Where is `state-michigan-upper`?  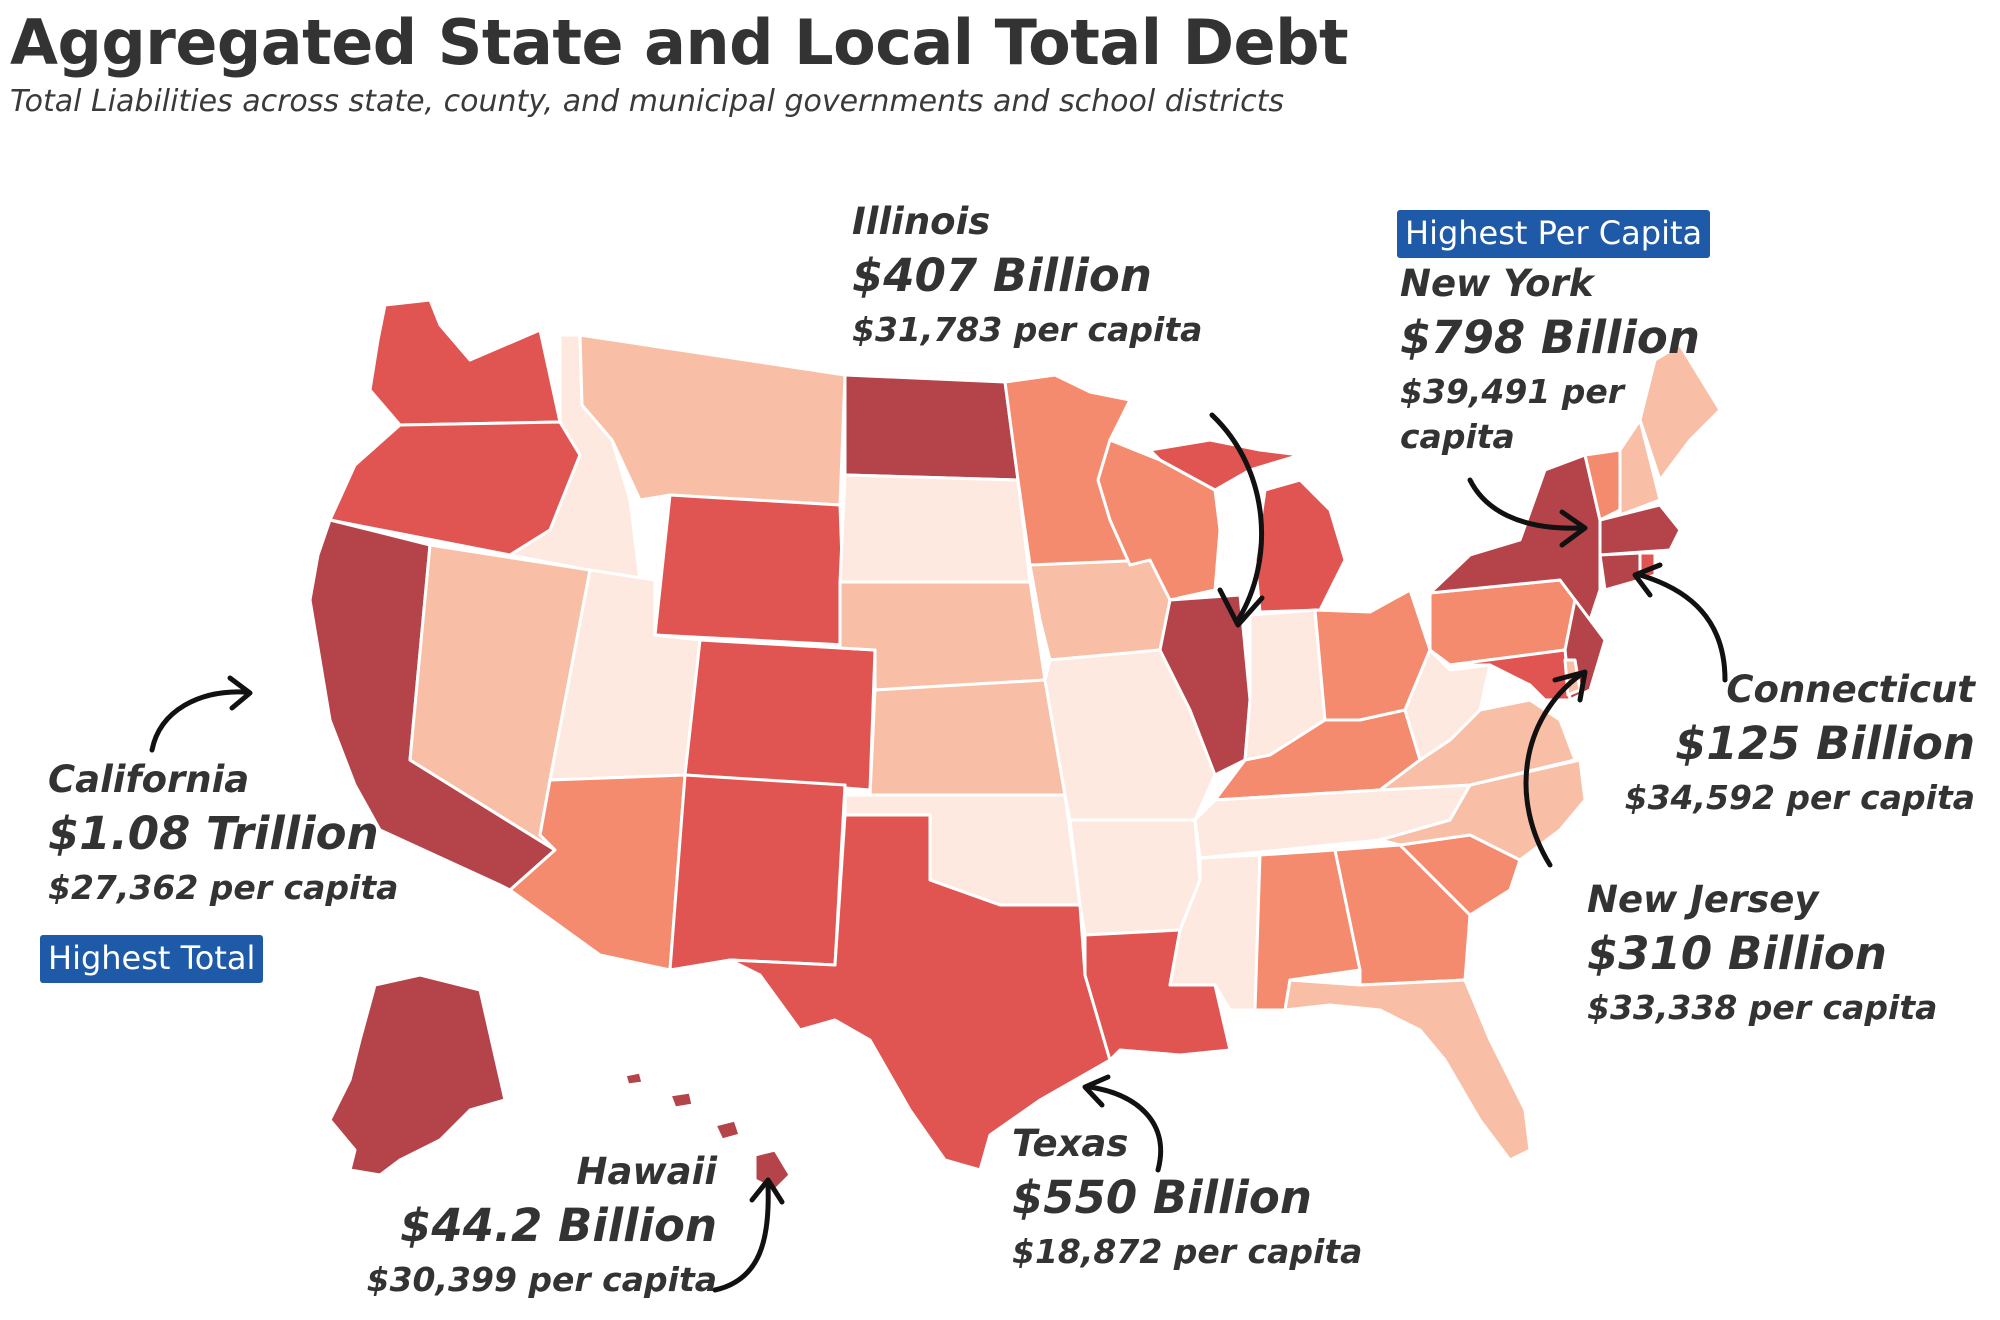
state-michigan-upper is located at coordinates (1225, 465).